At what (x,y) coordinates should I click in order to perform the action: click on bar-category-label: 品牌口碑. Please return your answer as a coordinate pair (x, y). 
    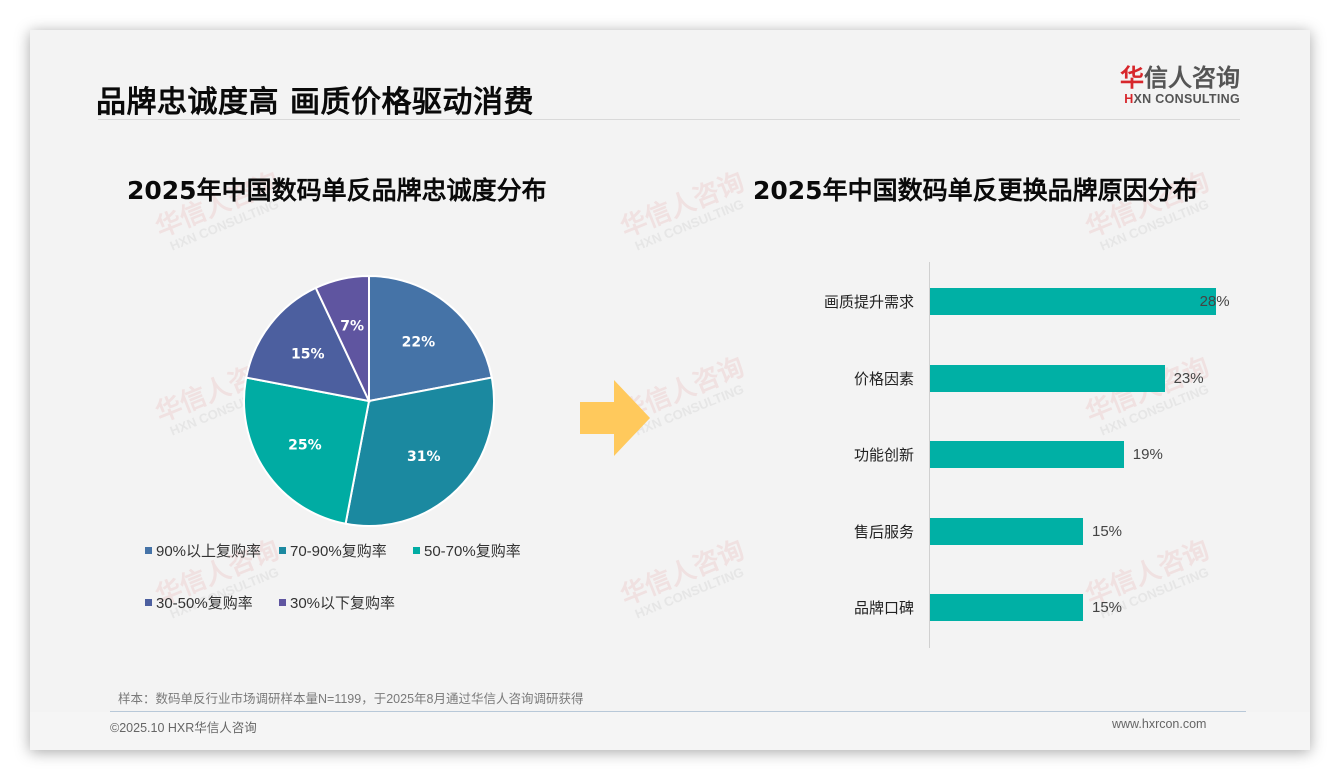
    Looking at the image, I should click on (883, 608).